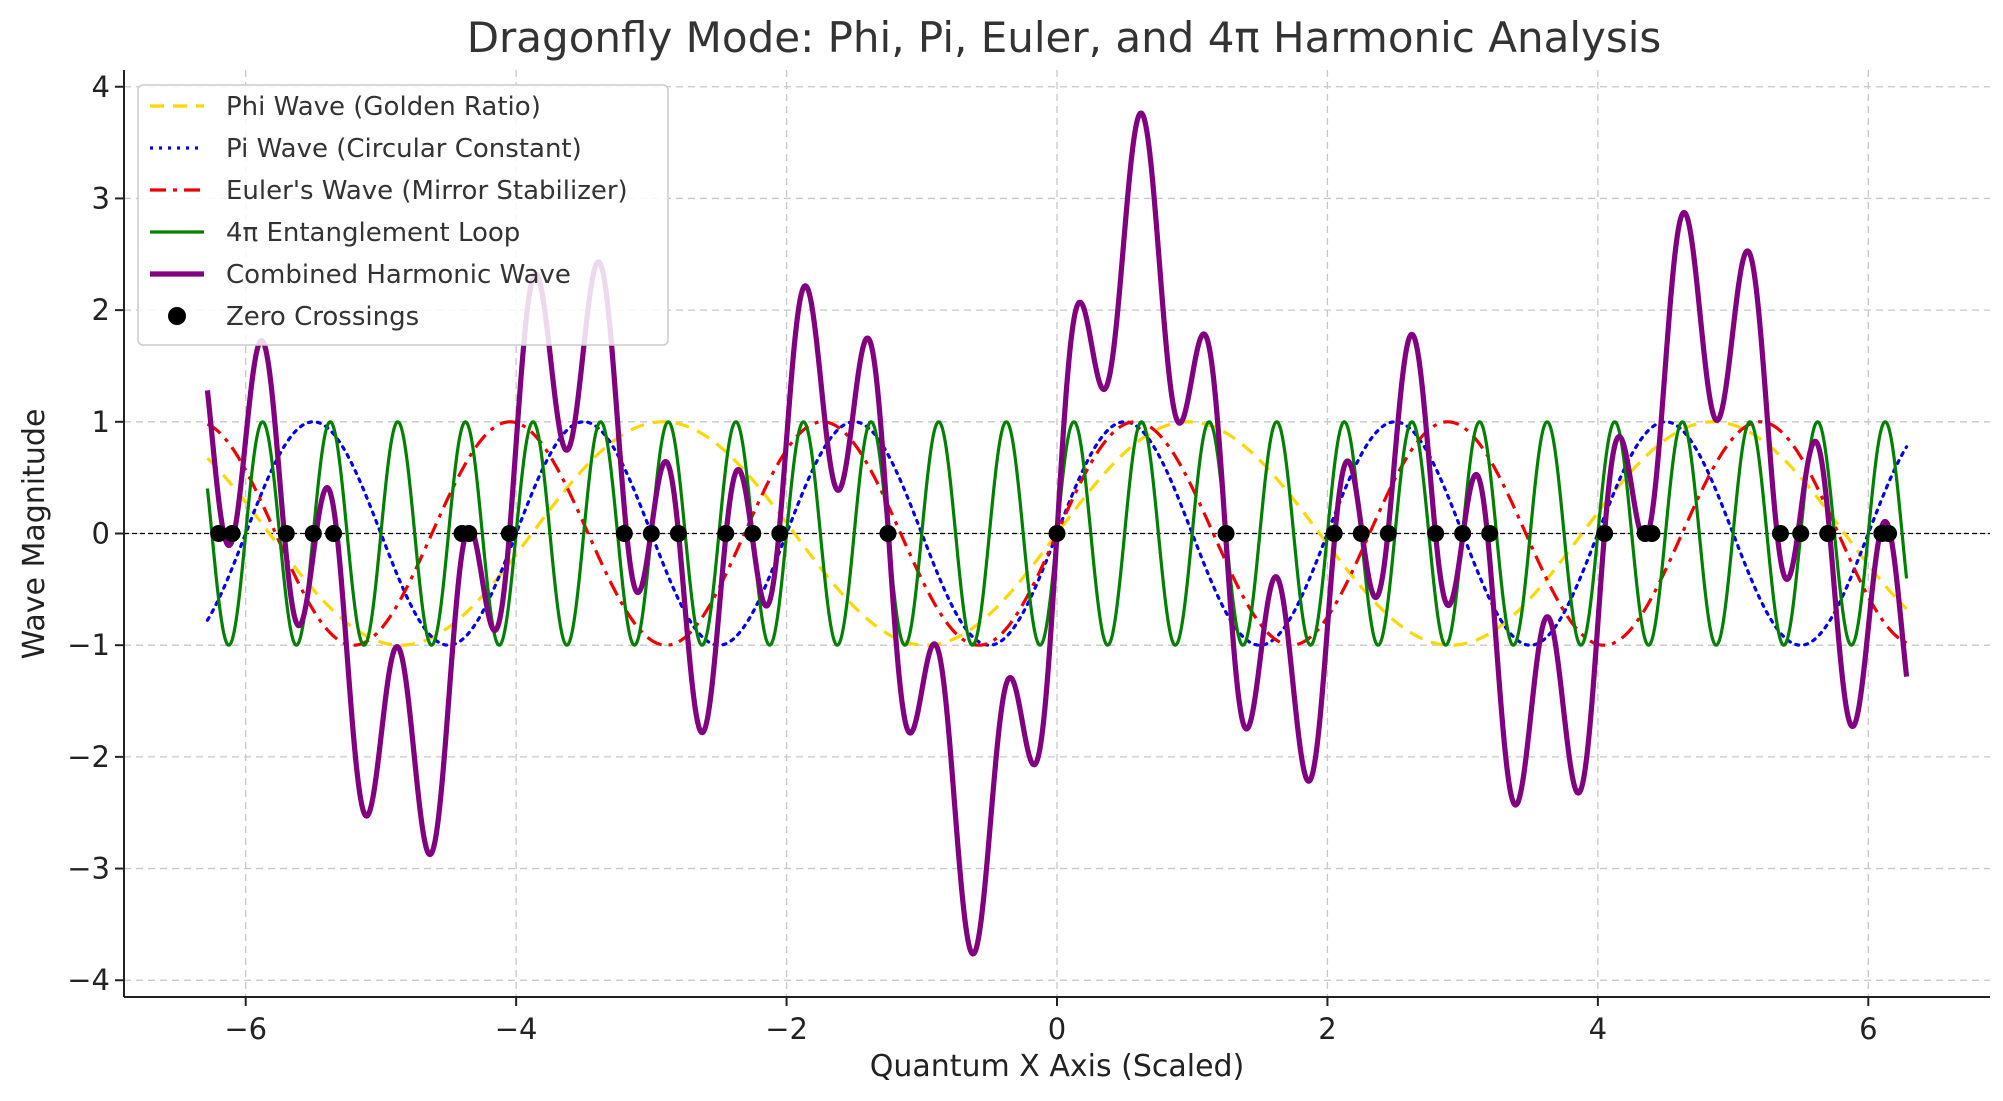 The image size is (2003, 1101). Describe the element at coordinates (88, 980) in the screenshot. I see `y-tick-label: −4` at that location.